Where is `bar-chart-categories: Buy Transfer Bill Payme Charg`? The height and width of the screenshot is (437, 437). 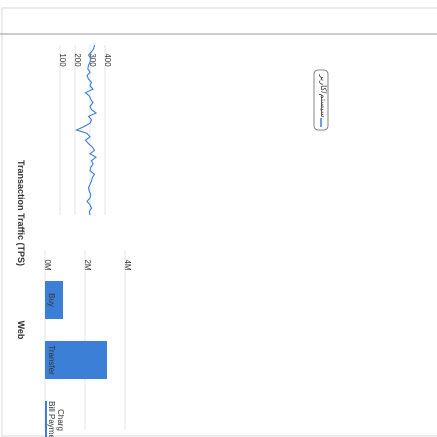 bar-chart-categories: Buy Transfer Bill Payme Charg is located at coordinates (56, 365).